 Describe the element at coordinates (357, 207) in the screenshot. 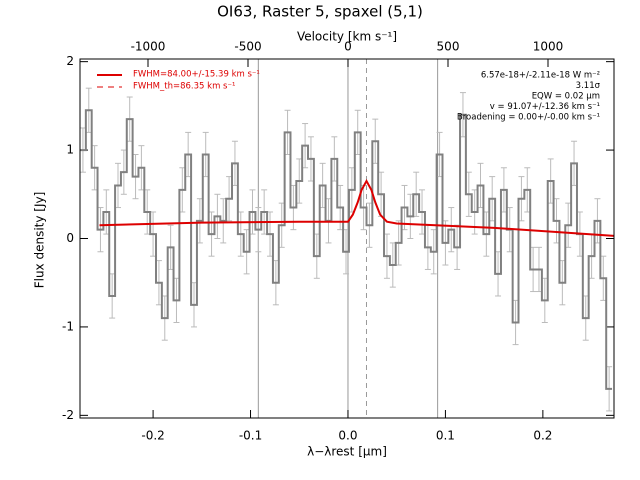

I see `fit-line` at that location.